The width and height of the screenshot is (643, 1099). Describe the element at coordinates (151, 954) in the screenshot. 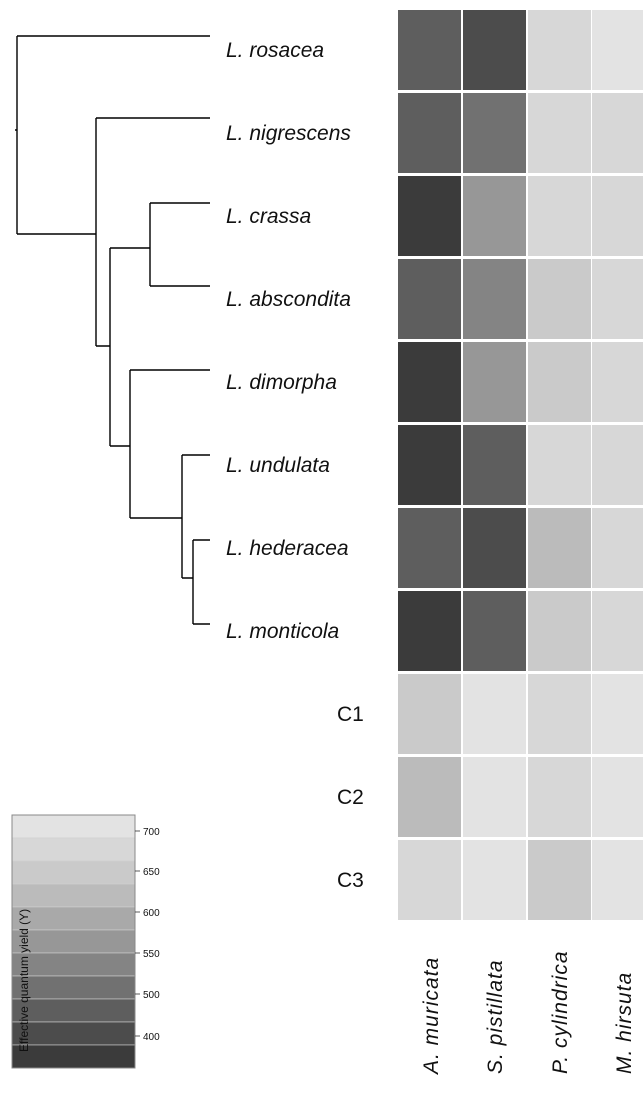

I see `colorbar-tick-label: 550` at that location.